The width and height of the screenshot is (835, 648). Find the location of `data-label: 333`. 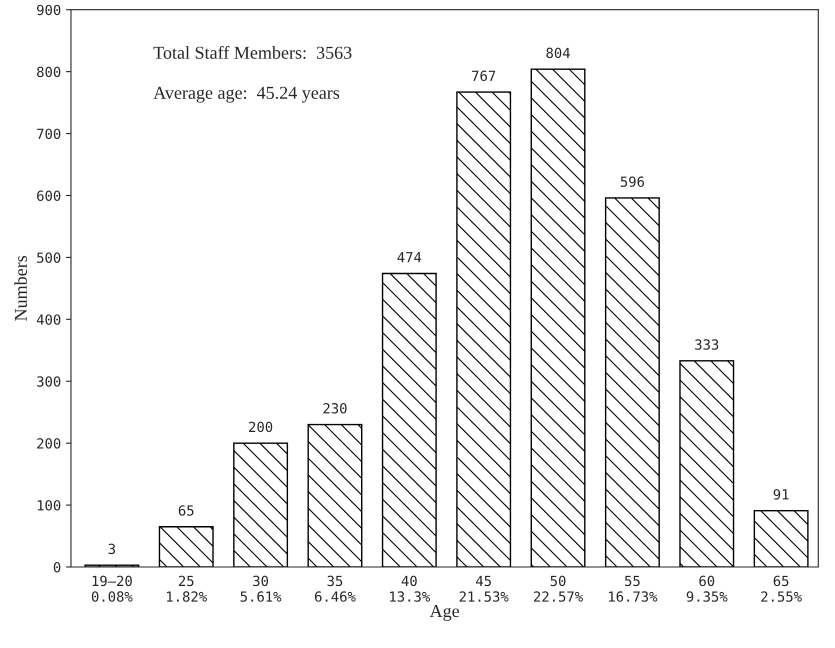

data-label: 333 is located at coordinates (706, 344).